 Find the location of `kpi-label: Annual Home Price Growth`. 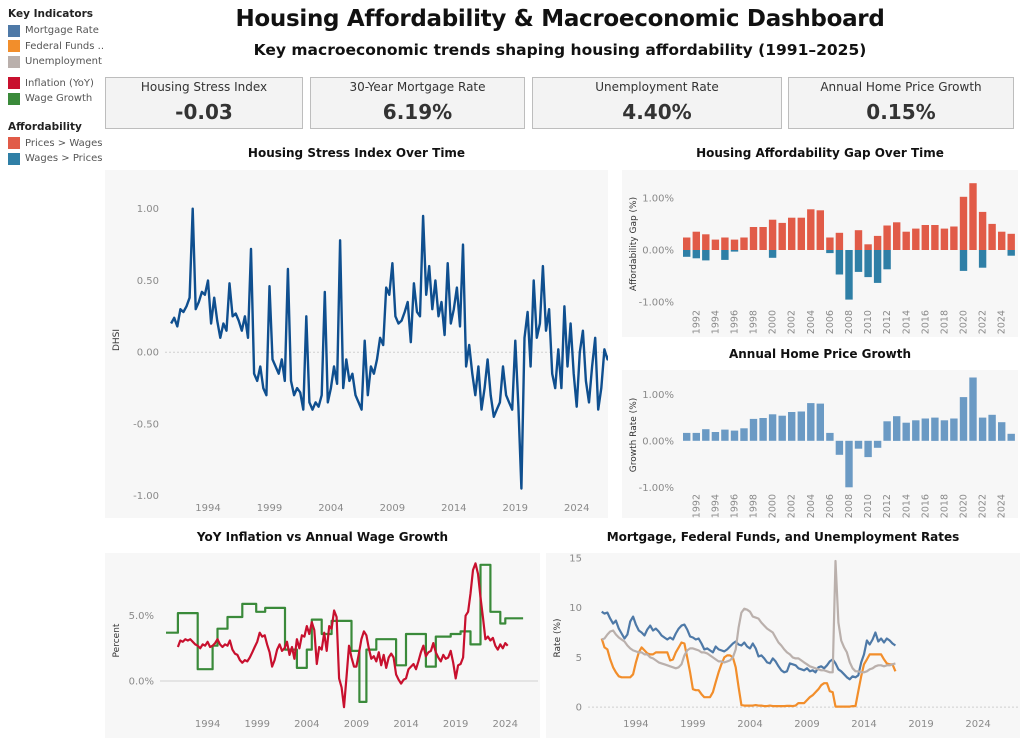

kpi-label: Annual Home Price Growth is located at coordinates (901, 87).